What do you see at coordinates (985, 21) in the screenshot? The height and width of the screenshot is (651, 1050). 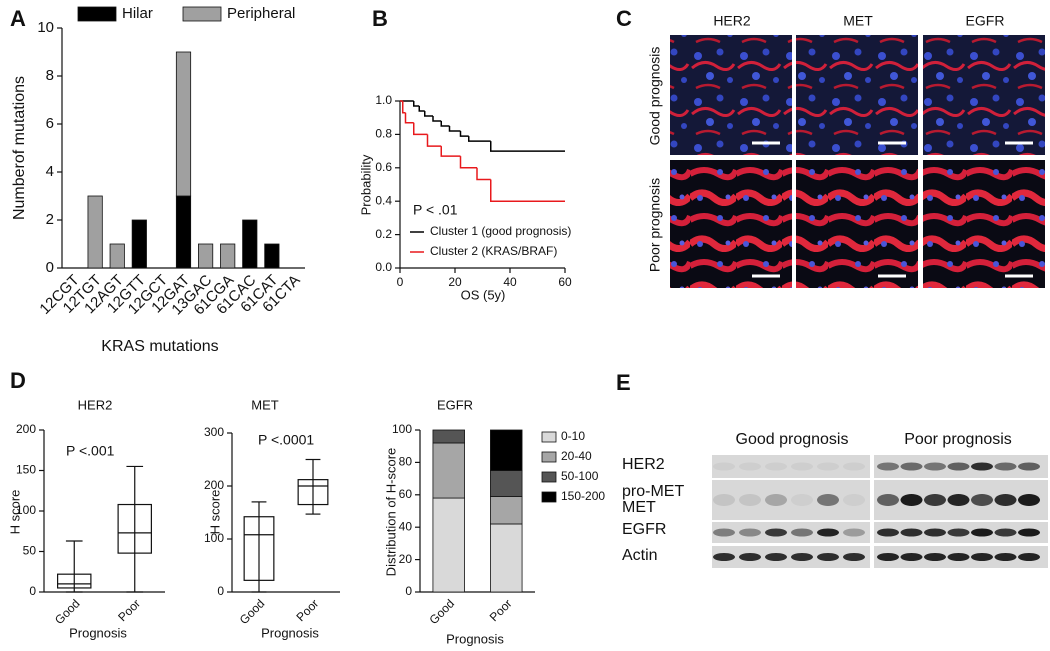 I see `column-label: EGFR` at bounding box center [985, 21].